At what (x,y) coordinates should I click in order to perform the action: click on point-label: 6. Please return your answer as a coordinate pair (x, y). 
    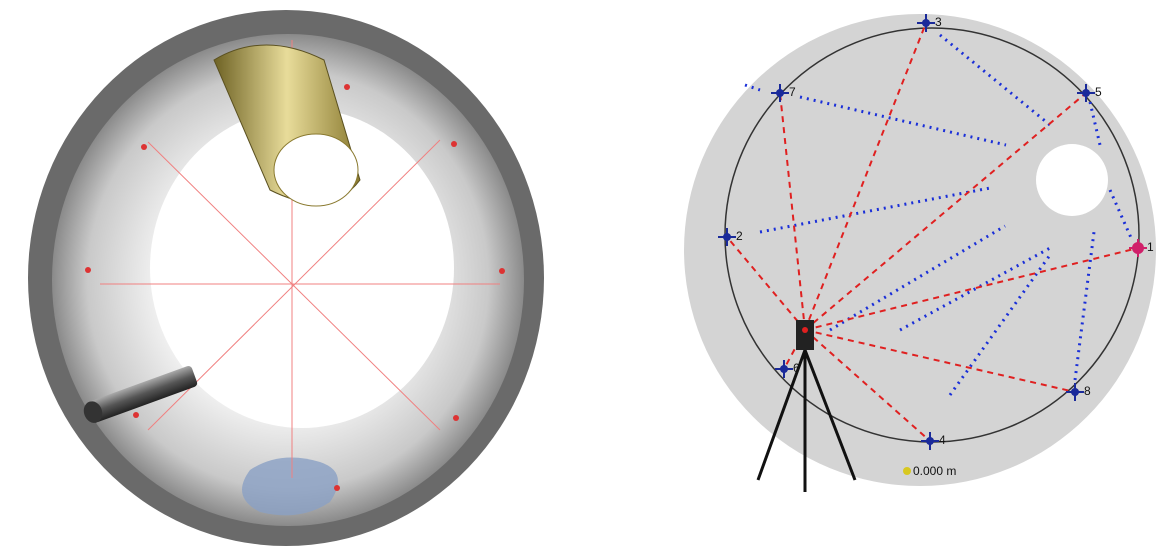
    Looking at the image, I should click on (796, 368).